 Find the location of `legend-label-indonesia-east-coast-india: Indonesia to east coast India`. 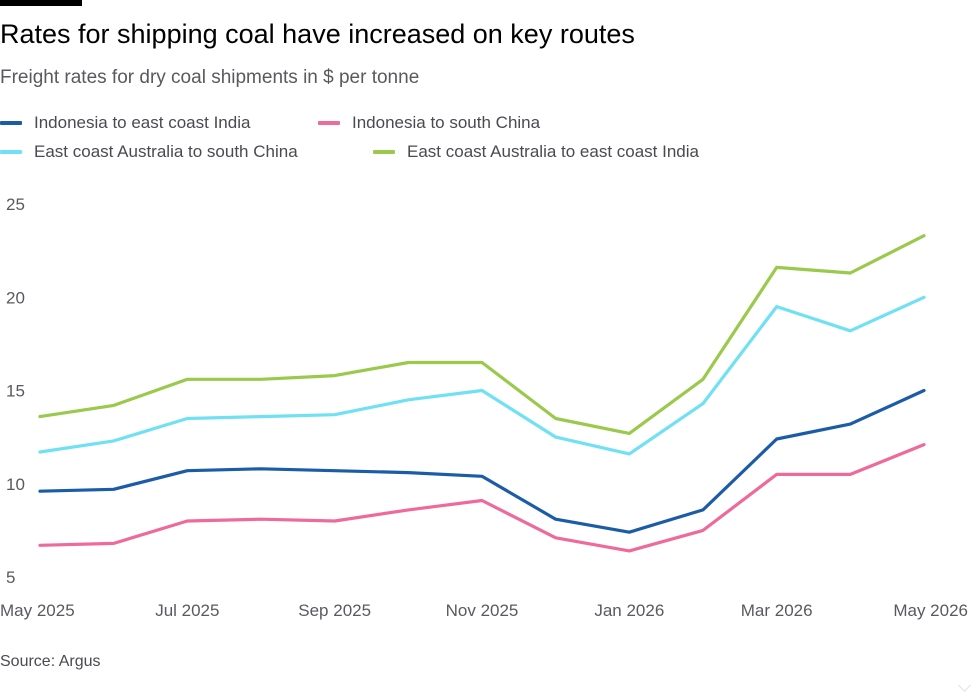

legend-label-indonesia-east-coast-india: Indonesia to east coast India is located at coordinates (142, 122).